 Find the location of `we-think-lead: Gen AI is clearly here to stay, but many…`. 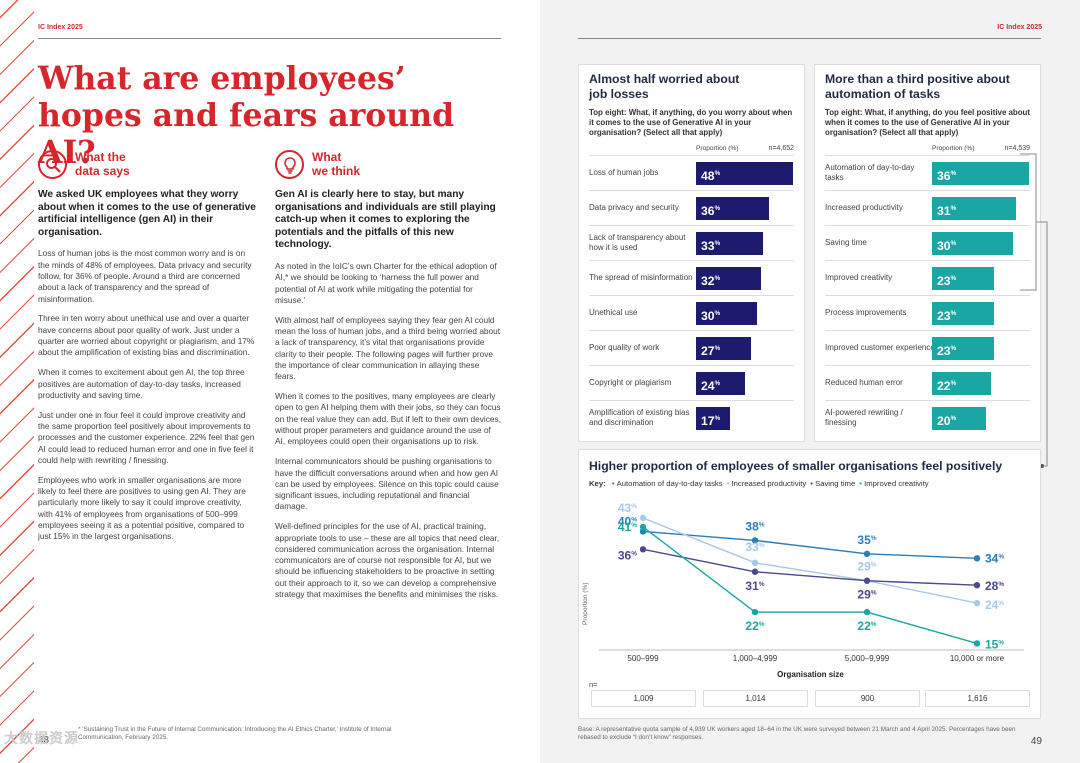

we-think-lead: Gen AI is clearly here to stay, but many… is located at coordinates (385, 220).